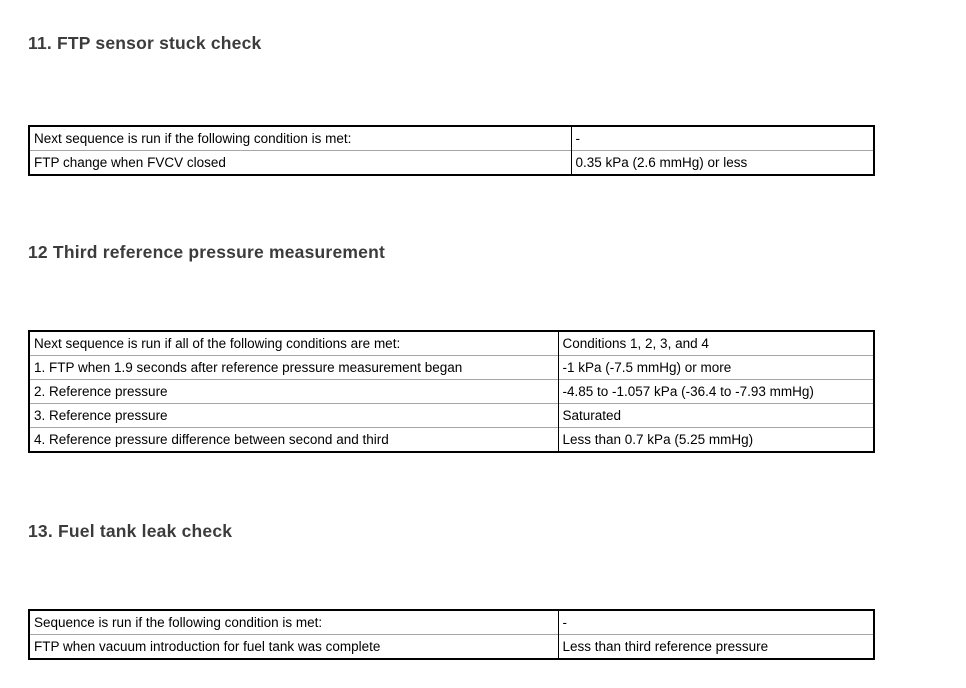 Image resolution: width=966 pixels, height=688 pixels. Describe the element at coordinates (145, 43) in the screenshot. I see `section-heading-11: 11. FTP sensor stuck check` at that location.